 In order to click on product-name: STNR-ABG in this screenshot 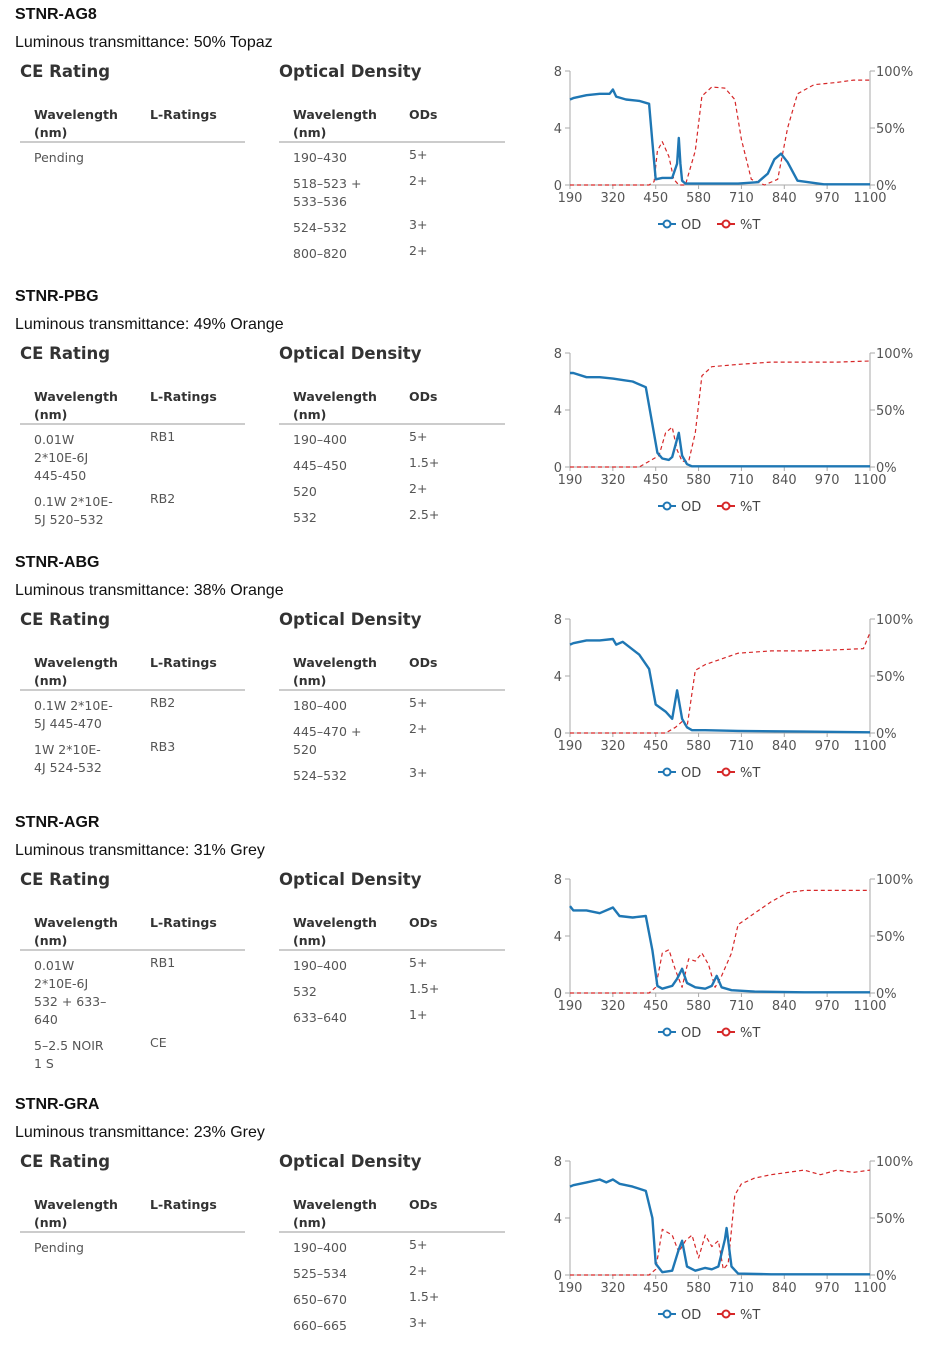, I will do `click(57, 562)`.